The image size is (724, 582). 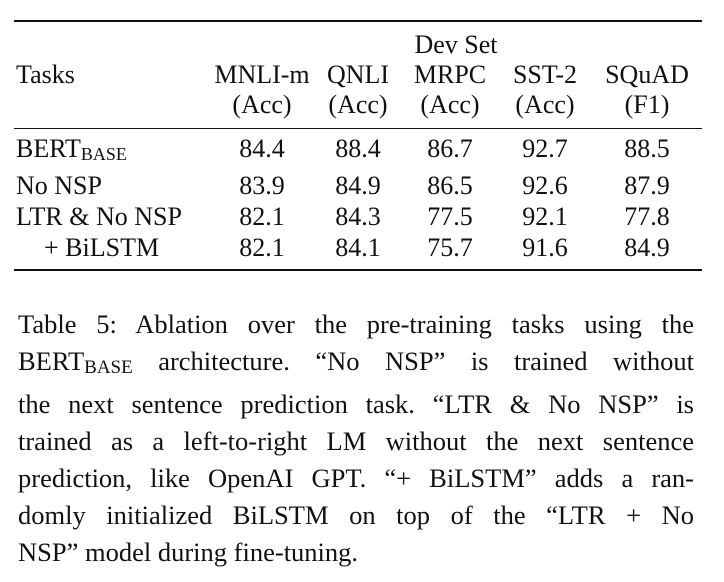 I want to click on table-cell: 92.6, so click(x=545, y=185).